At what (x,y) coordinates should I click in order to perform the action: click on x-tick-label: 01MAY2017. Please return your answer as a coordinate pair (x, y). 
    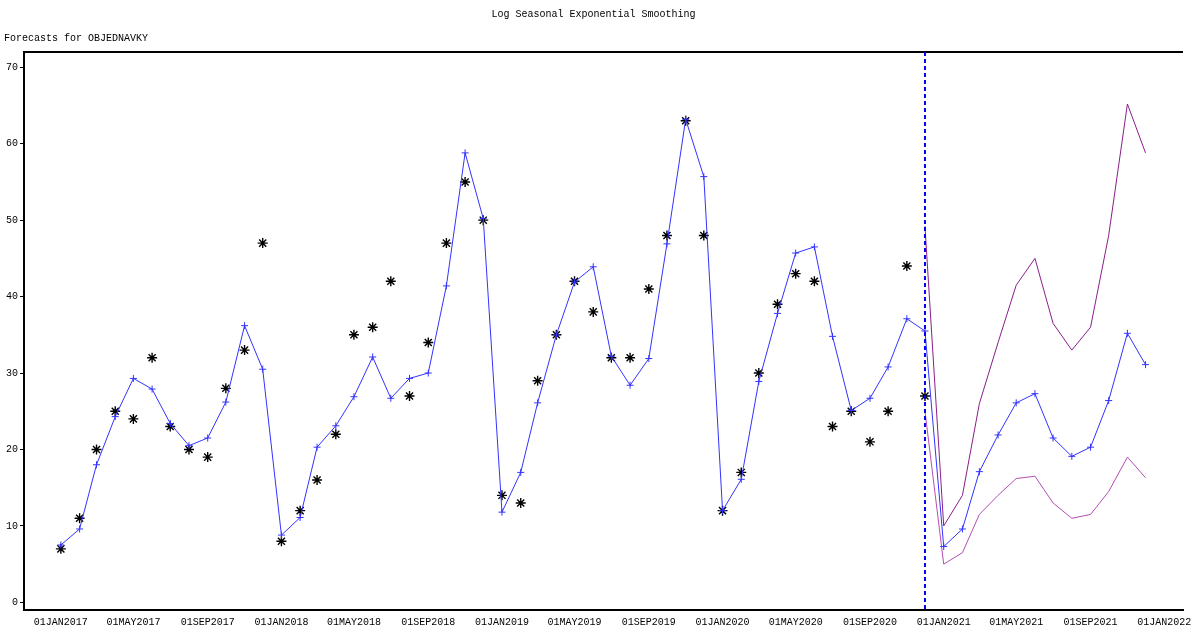
    Looking at the image, I should click on (133, 622).